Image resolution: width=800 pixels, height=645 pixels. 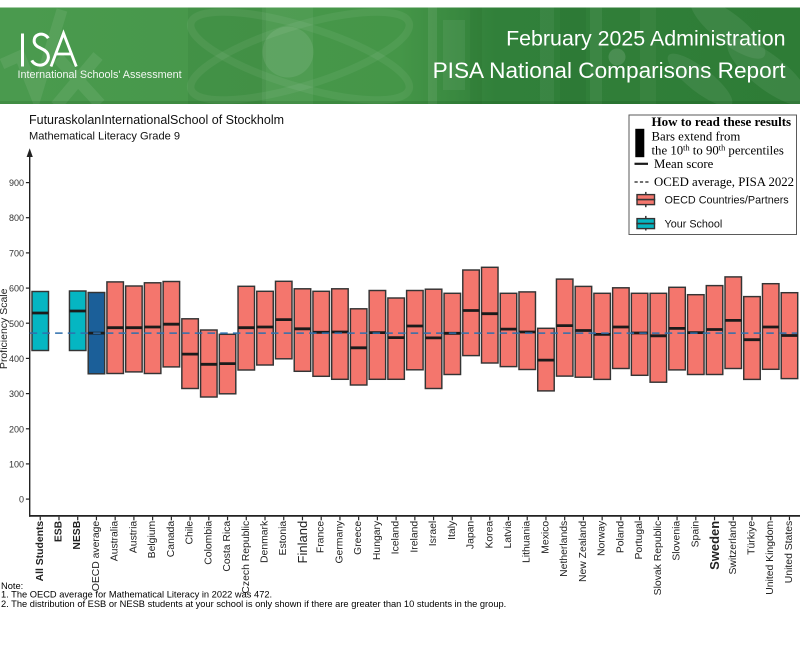 I want to click on svg-text: 600, so click(x=16, y=289).